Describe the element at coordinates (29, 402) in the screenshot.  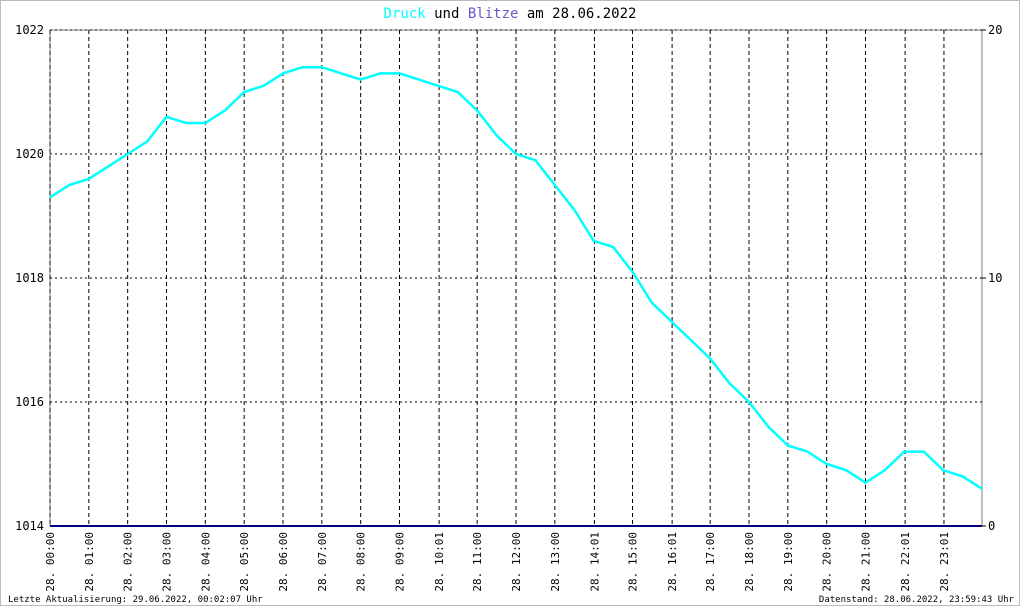
I see `y-tick-label: 1016` at that location.